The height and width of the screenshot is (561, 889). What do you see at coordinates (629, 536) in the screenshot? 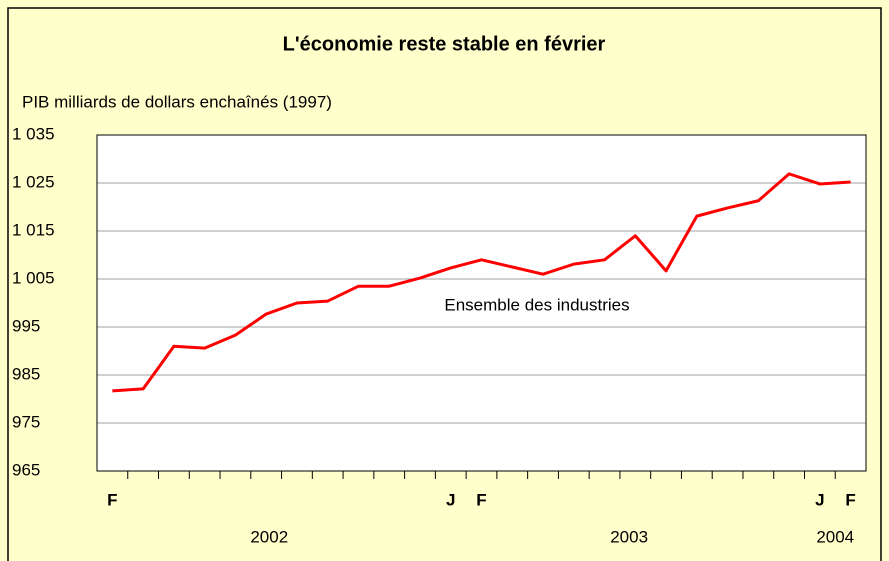
I see `year-label: 2003` at bounding box center [629, 536].